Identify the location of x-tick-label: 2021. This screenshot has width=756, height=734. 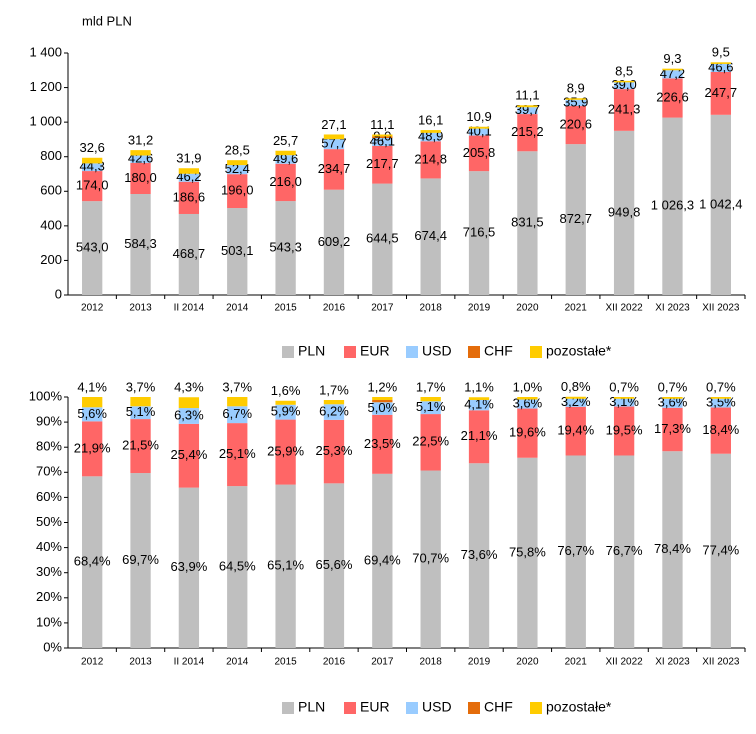
(576, 308).